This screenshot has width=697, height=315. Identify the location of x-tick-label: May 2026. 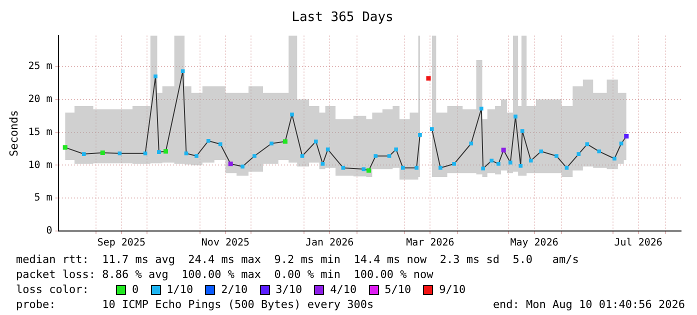
(534, 243).